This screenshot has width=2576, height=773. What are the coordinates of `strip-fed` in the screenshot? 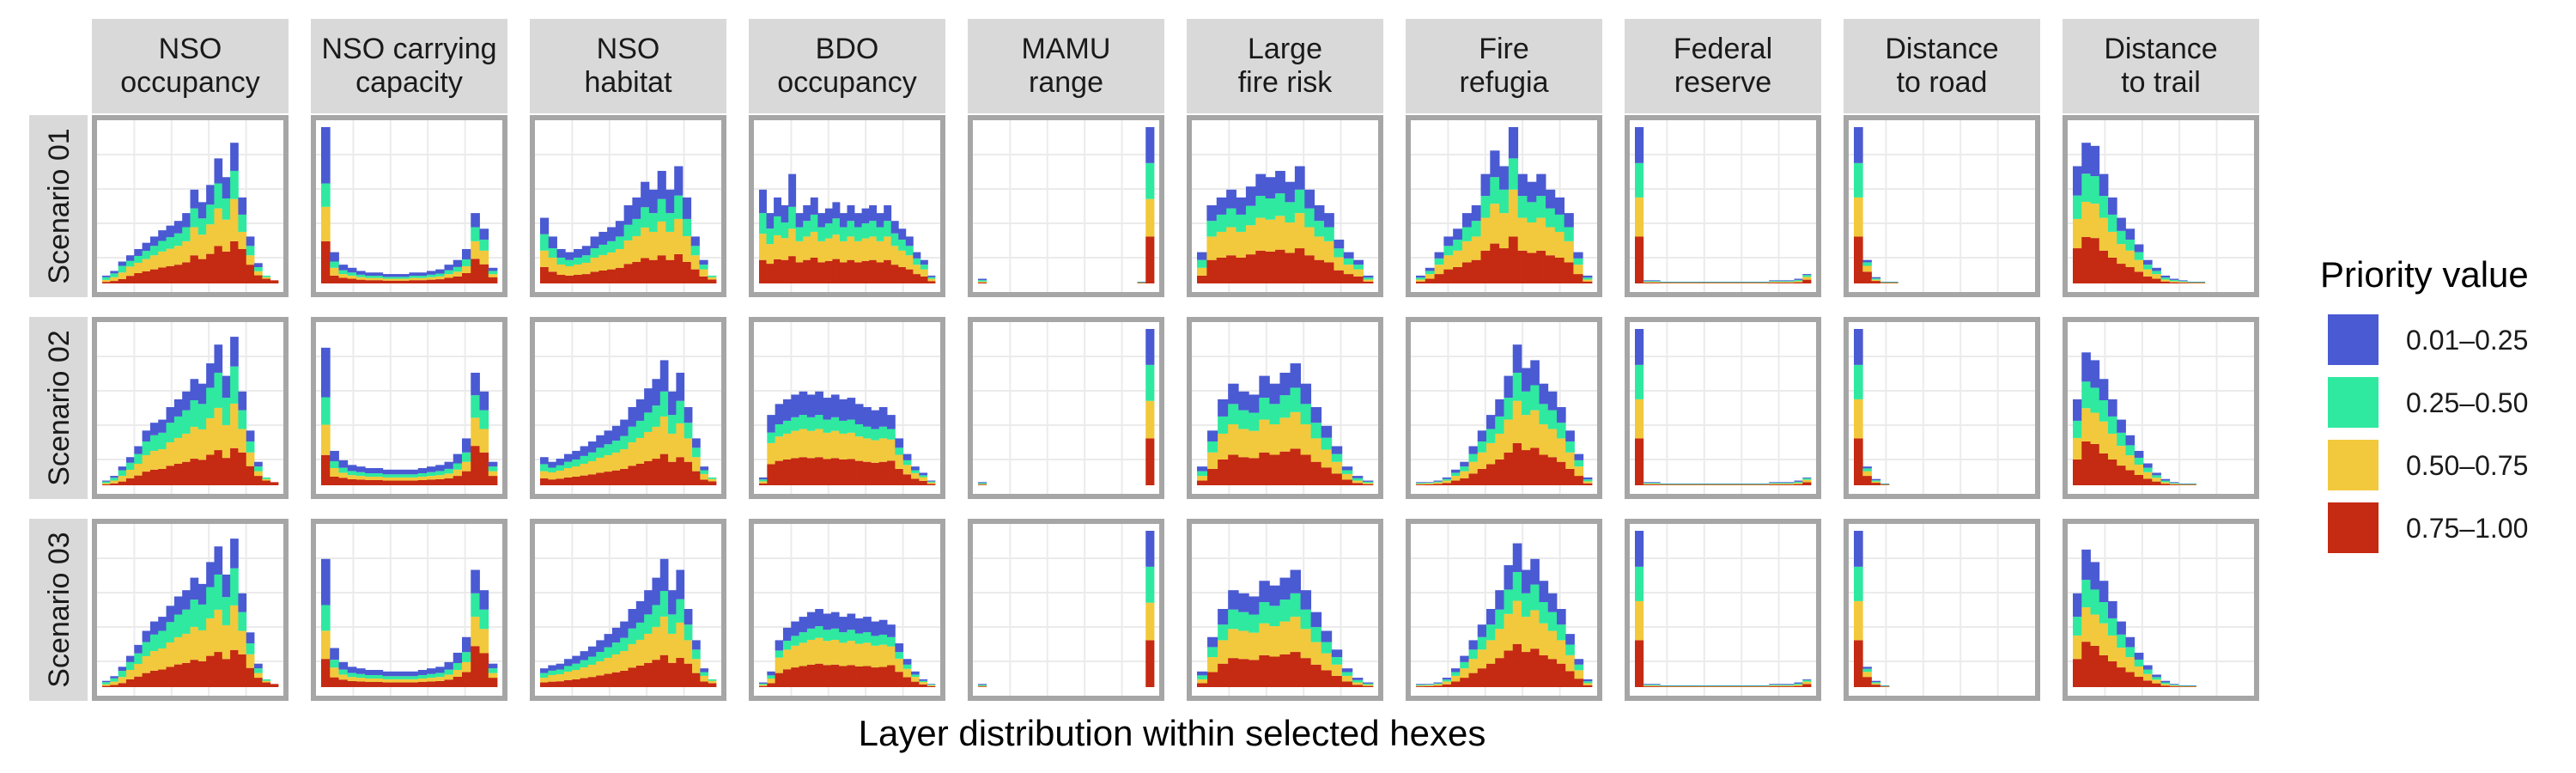 It's located at (1723, 66).